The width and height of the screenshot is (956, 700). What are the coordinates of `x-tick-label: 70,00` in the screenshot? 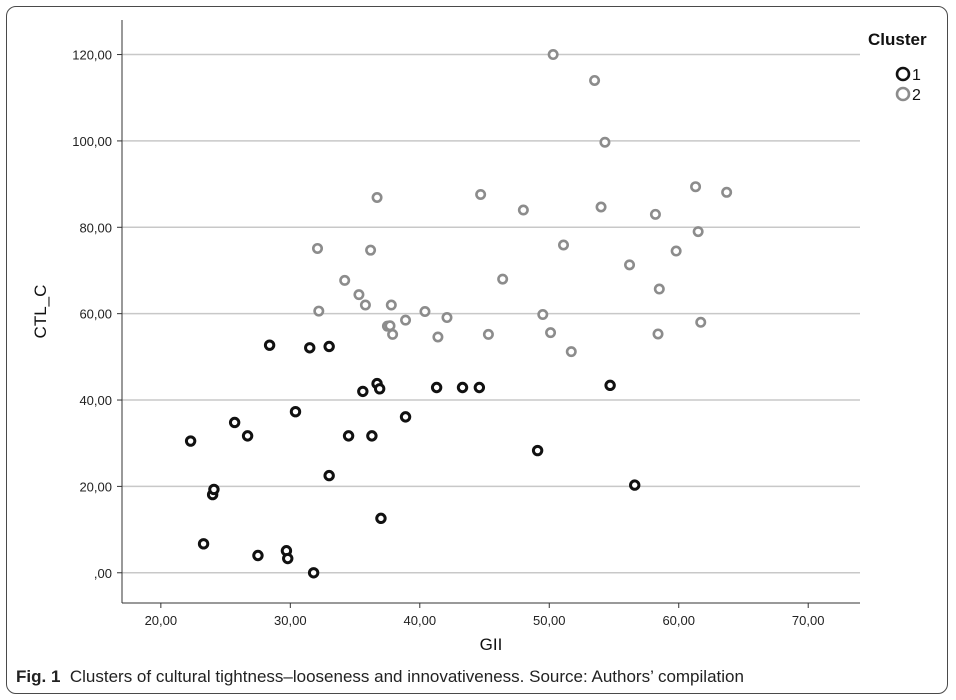 It's located at (808, 620).